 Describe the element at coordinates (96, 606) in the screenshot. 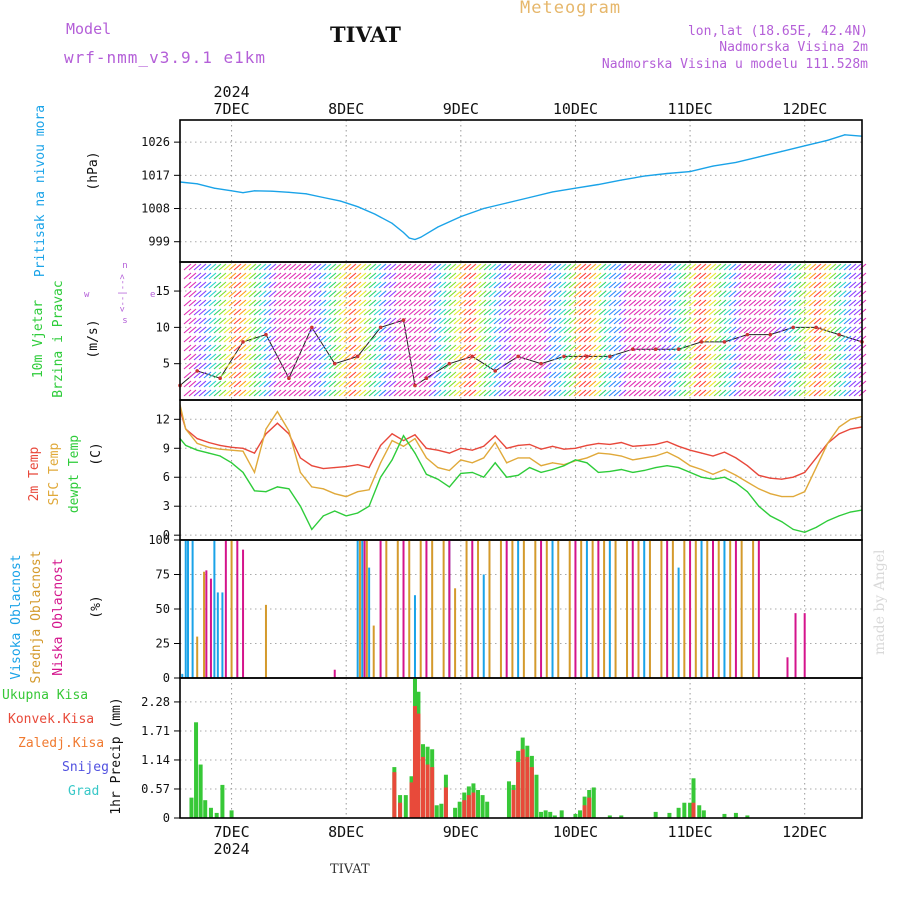

I see `unit-cloud: (%)` at that location.